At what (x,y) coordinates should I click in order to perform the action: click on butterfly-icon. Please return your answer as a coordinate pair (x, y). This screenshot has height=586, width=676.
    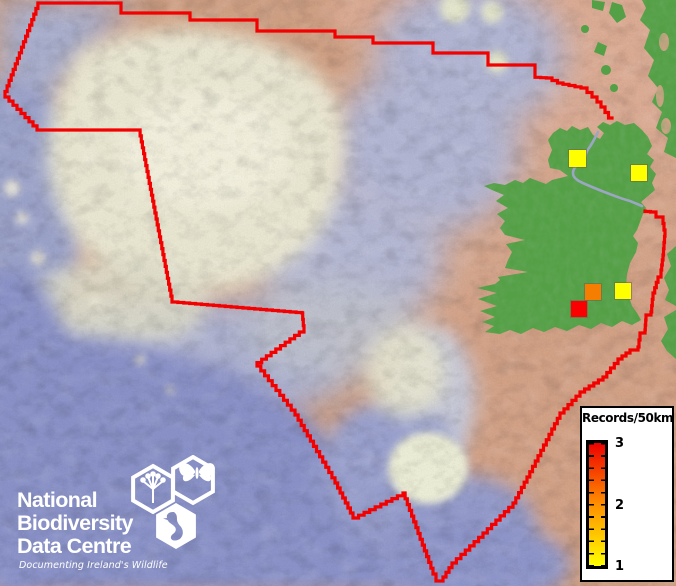
    Looking at the image, I should click on (197, 472).